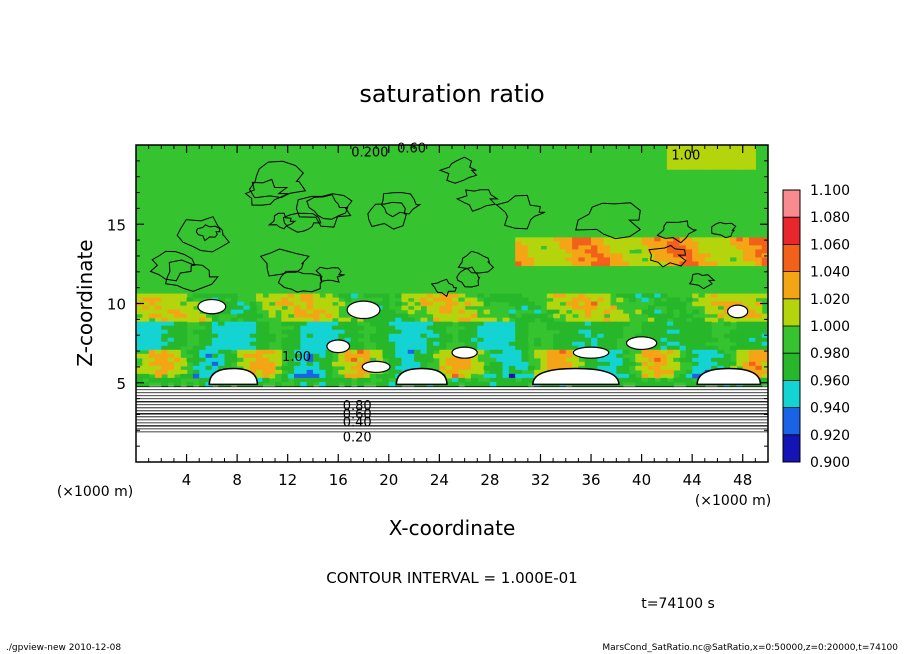 The image size is (904, 654). Describe the element at coordinates (685, 156) in the screenshot. I see `contour-label: 1.00` at that location.